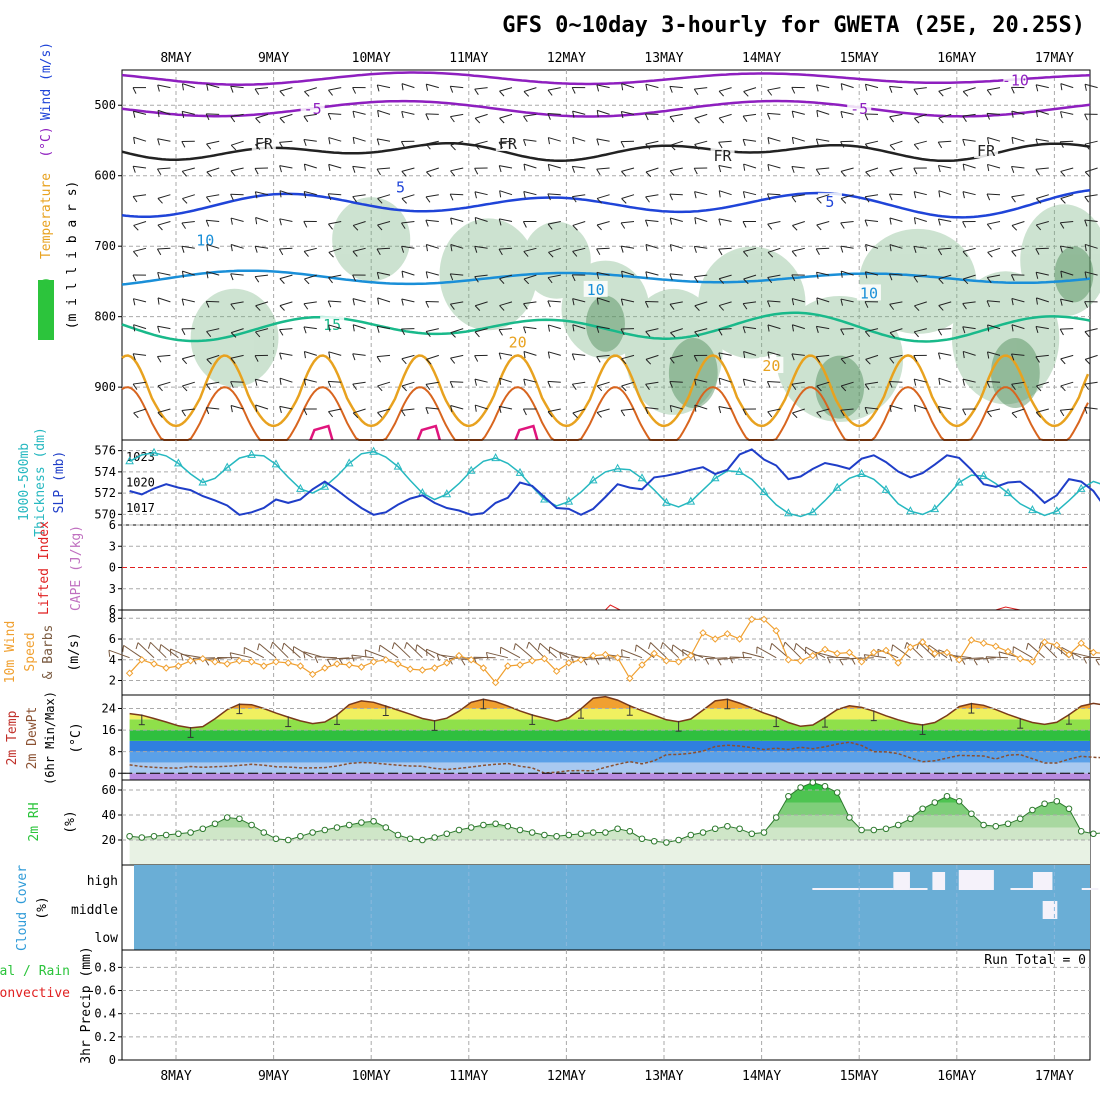  What do you see at coordinates (105, 451) in the screenshot?
I see `y-tick-label: 576` at bounding box center [105, 451].